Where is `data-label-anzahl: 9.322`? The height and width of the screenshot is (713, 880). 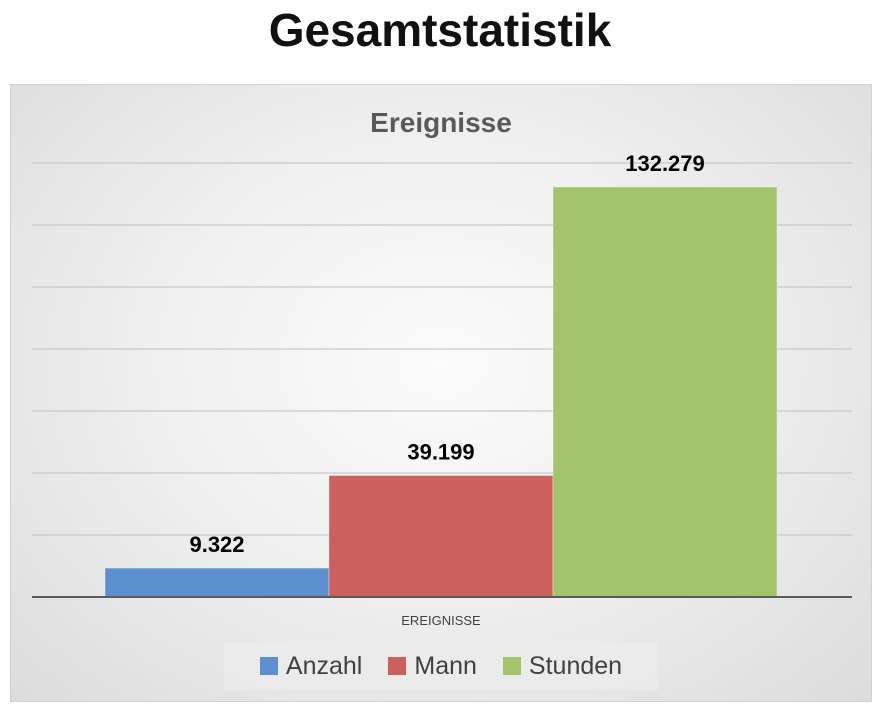
data-label-anzahl: 9.322 is located at coordinates (216, 544).